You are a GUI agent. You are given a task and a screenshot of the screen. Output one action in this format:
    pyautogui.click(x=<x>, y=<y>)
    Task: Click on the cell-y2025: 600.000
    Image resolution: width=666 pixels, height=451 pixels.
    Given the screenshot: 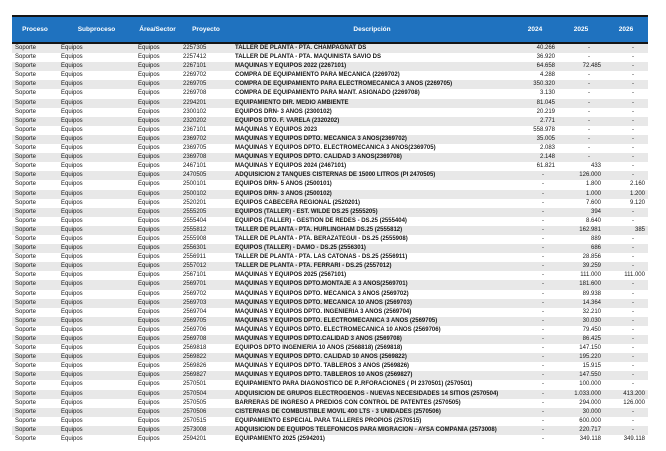 What is the action you would take?
    pyautogui.click(x=581, y=421)
    